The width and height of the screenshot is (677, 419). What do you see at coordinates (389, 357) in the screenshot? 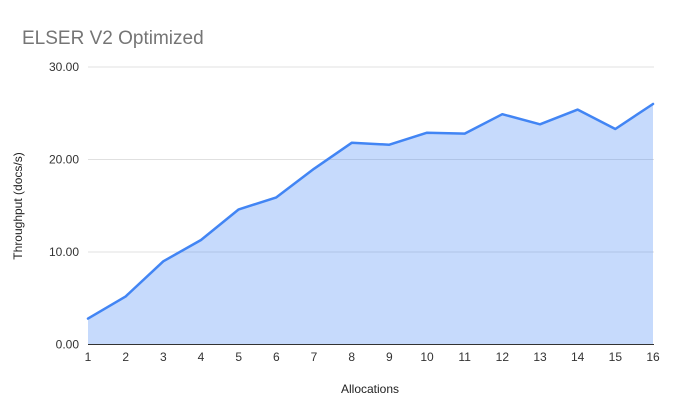
I see `x-tick-label: 9` at bounding box center [389, 357].